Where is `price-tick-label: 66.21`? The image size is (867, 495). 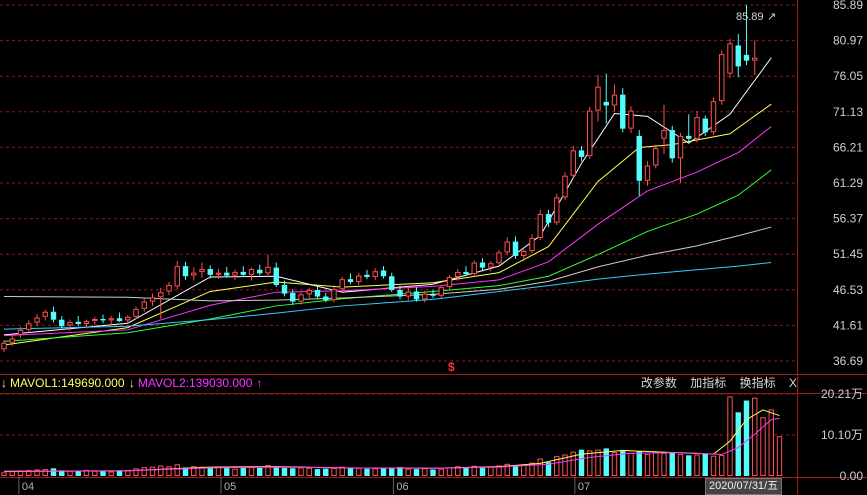 price-tick-label: 66.21 is located at coordinates (848, 147).